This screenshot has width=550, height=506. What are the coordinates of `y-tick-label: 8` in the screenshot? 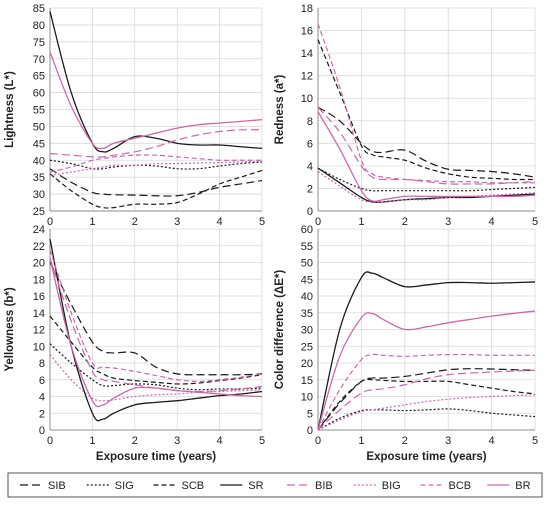 It's located at (42, 364).